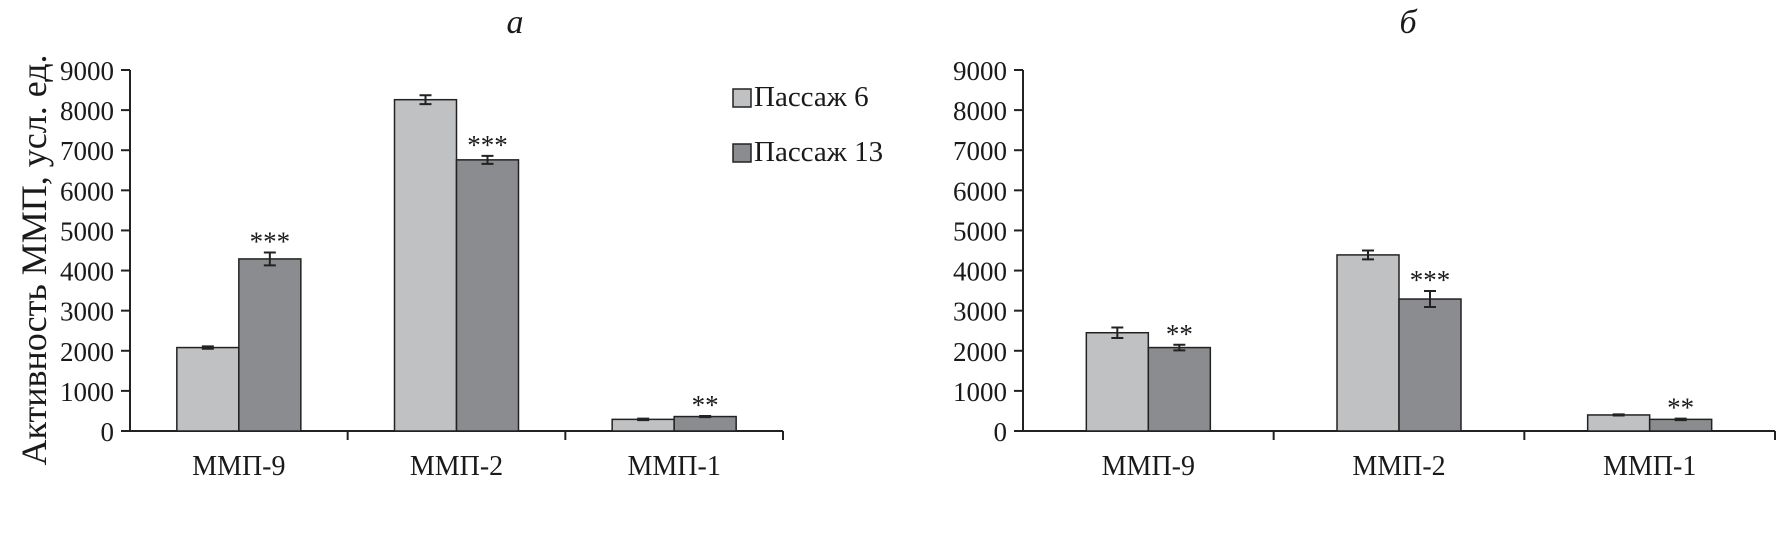  What do you see at coordinates (1148, 466) in the screenshot?
I see `x-category-label-b: ММП-9` at bounding box center [1148, 466].